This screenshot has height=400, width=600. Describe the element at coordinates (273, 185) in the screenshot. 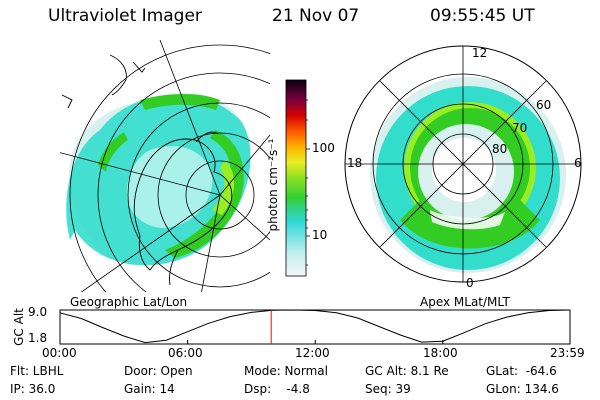

I see `colorbar-title: photon cm⁻²s⁻¹` at that location.